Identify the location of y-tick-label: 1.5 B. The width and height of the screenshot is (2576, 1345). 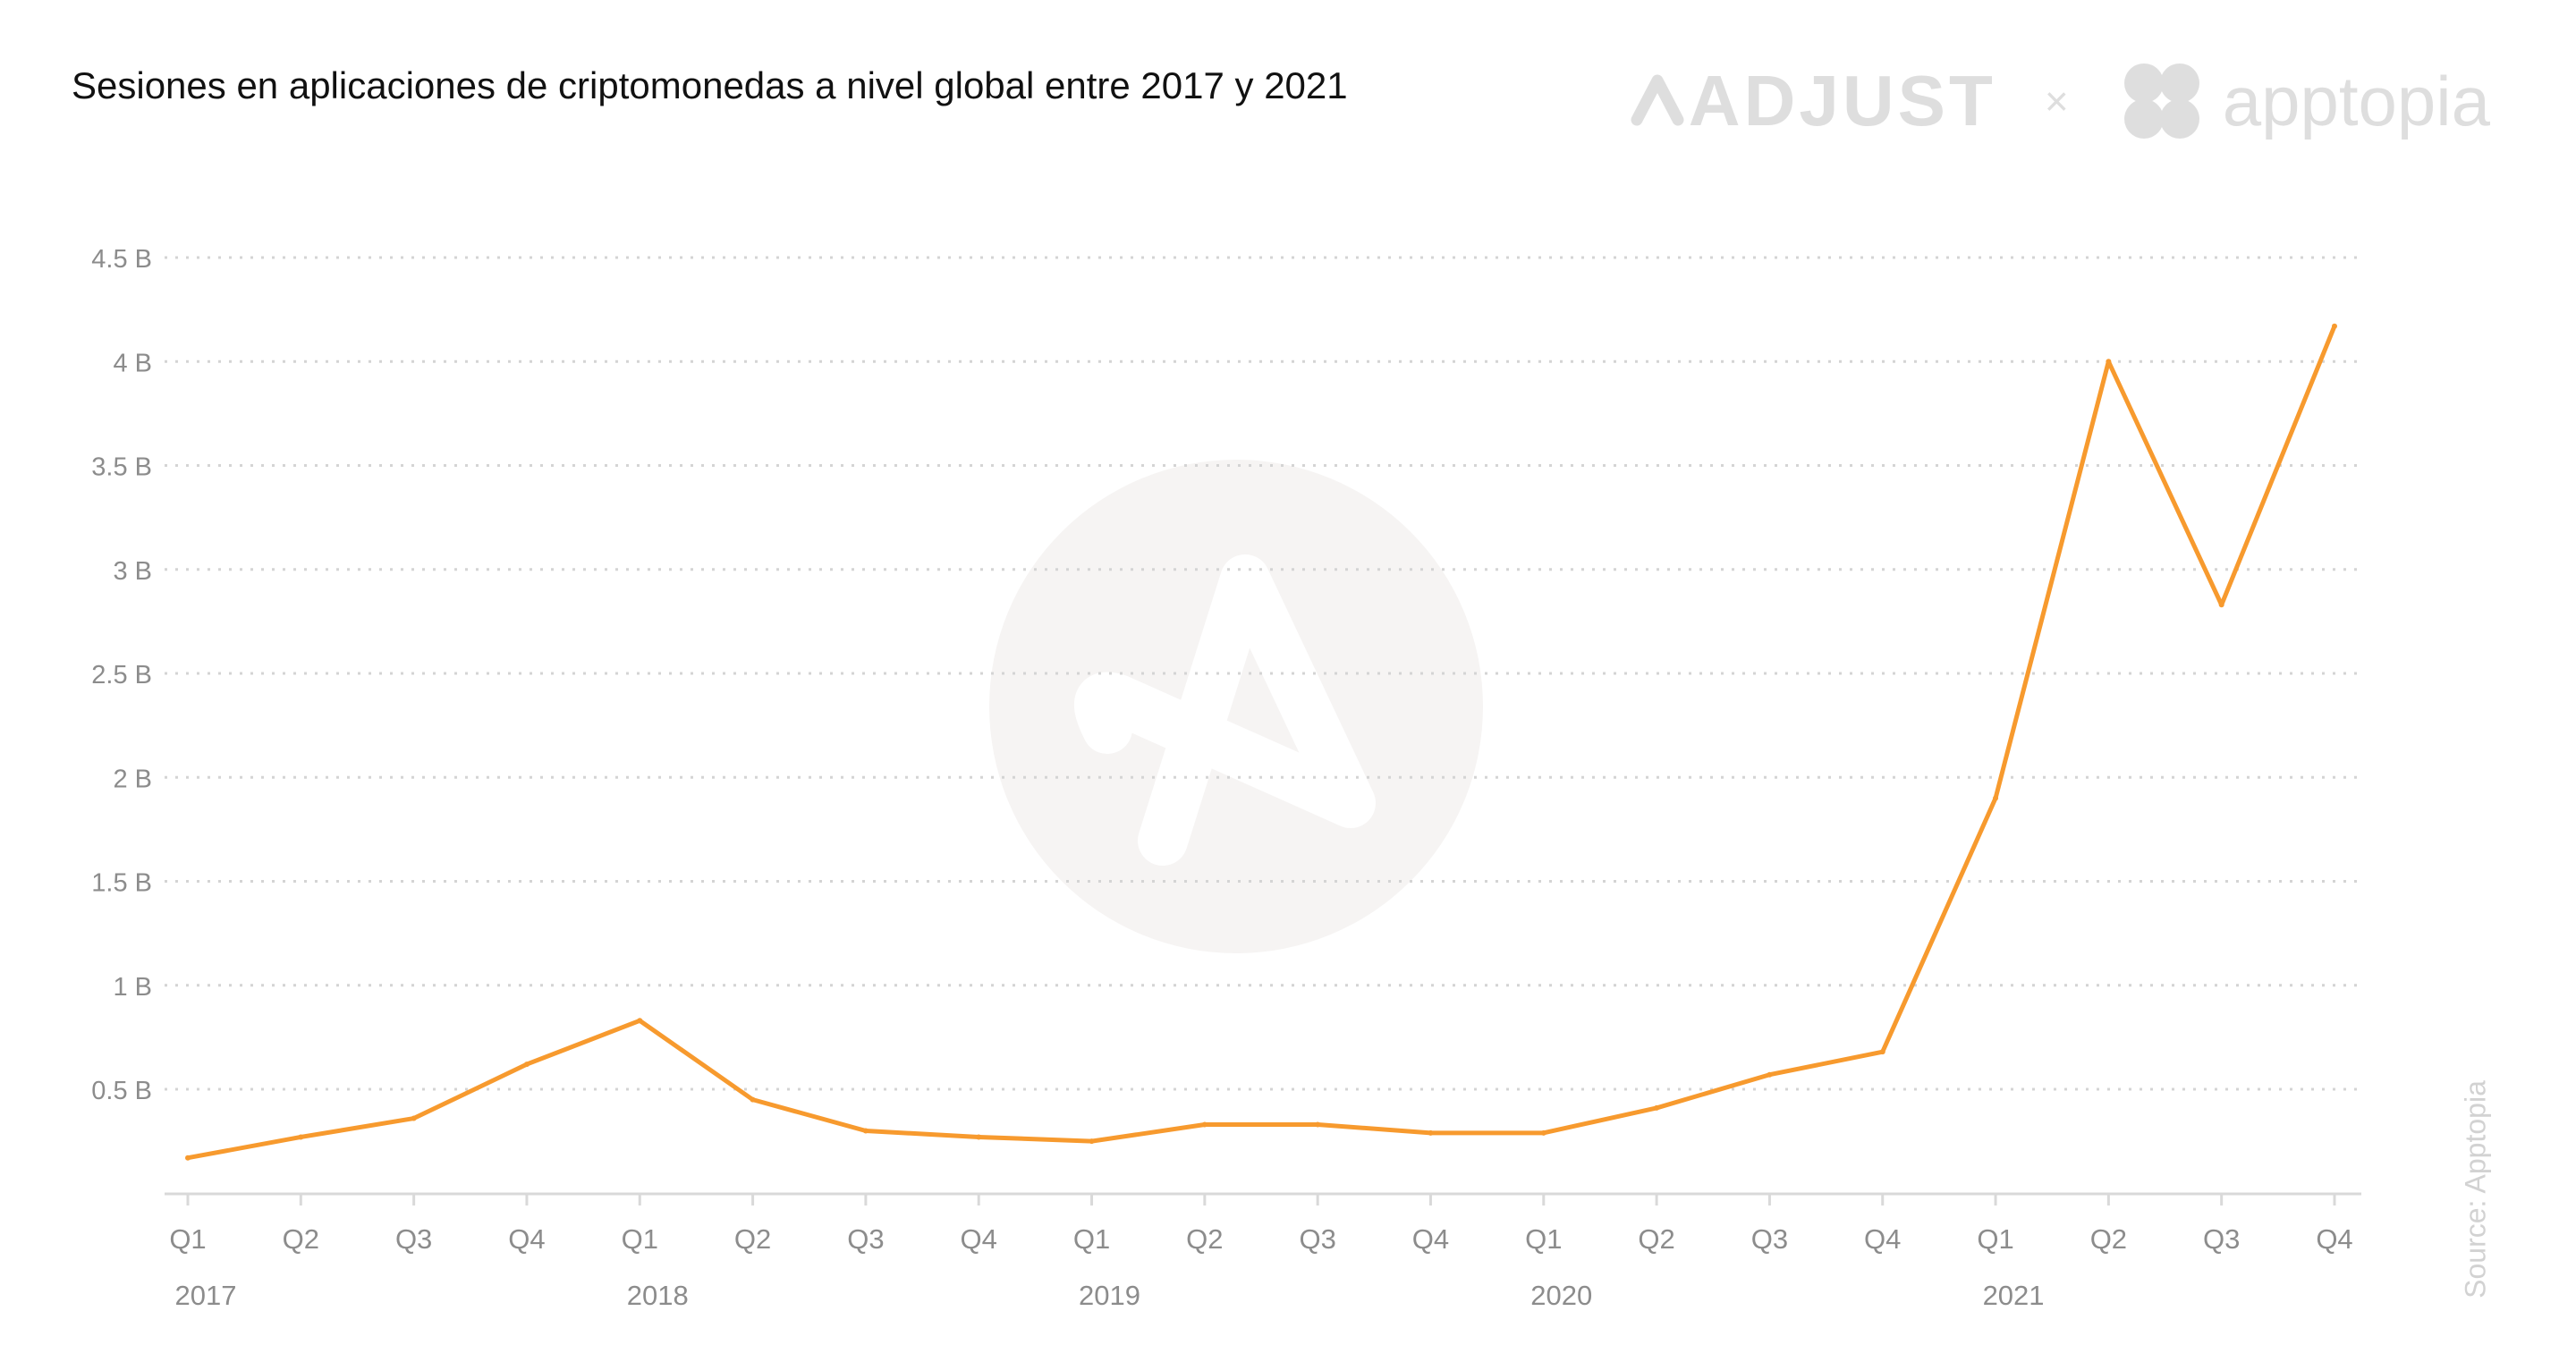
(121, 883).